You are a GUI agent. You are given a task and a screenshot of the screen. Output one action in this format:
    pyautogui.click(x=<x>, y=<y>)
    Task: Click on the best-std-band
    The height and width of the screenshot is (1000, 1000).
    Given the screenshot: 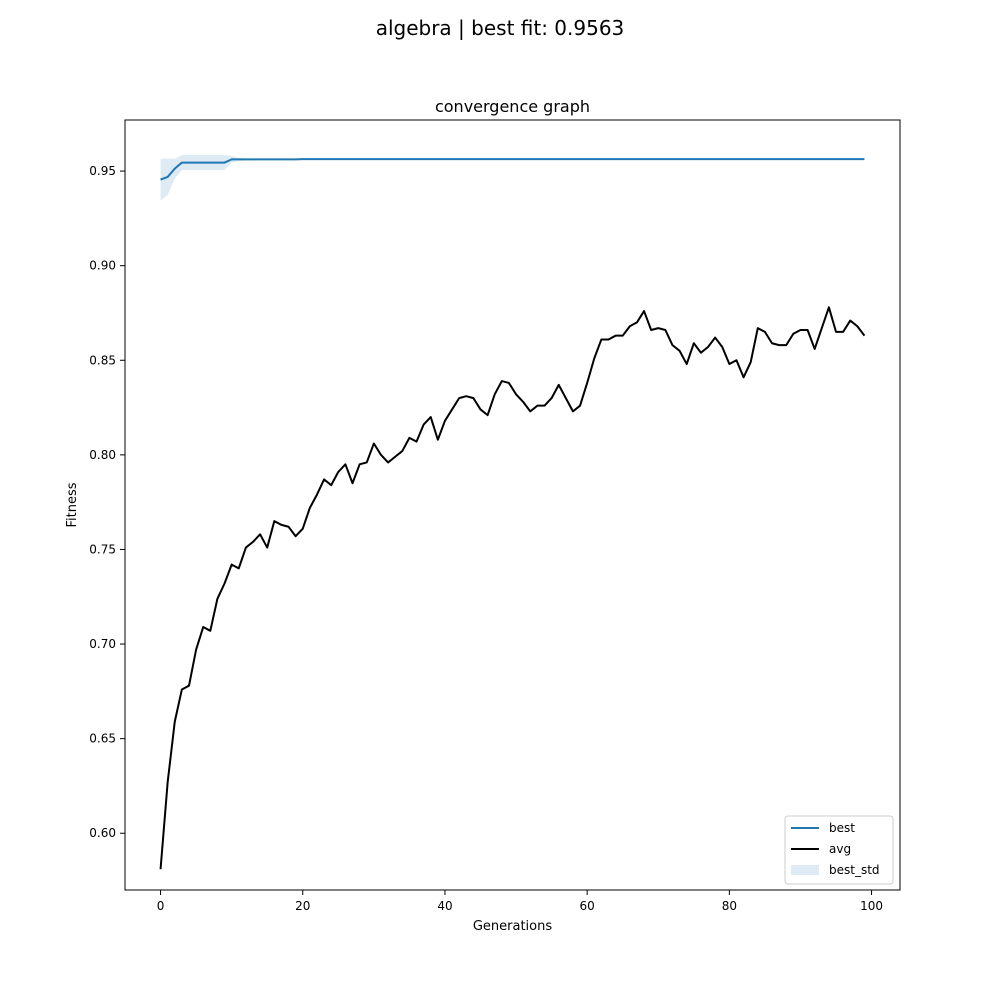 What is the action you would take?
    pyautogui.click(x=512, y=178)
    